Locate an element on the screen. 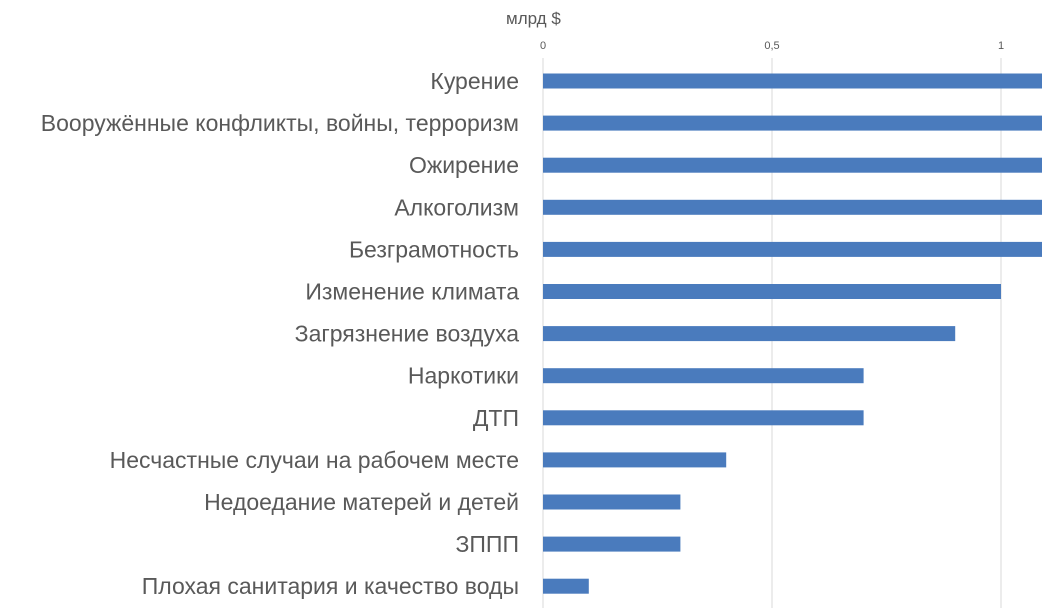 The image size is (1042, 615). x-tick-label: 1 is located at coordinates (1001, 46).